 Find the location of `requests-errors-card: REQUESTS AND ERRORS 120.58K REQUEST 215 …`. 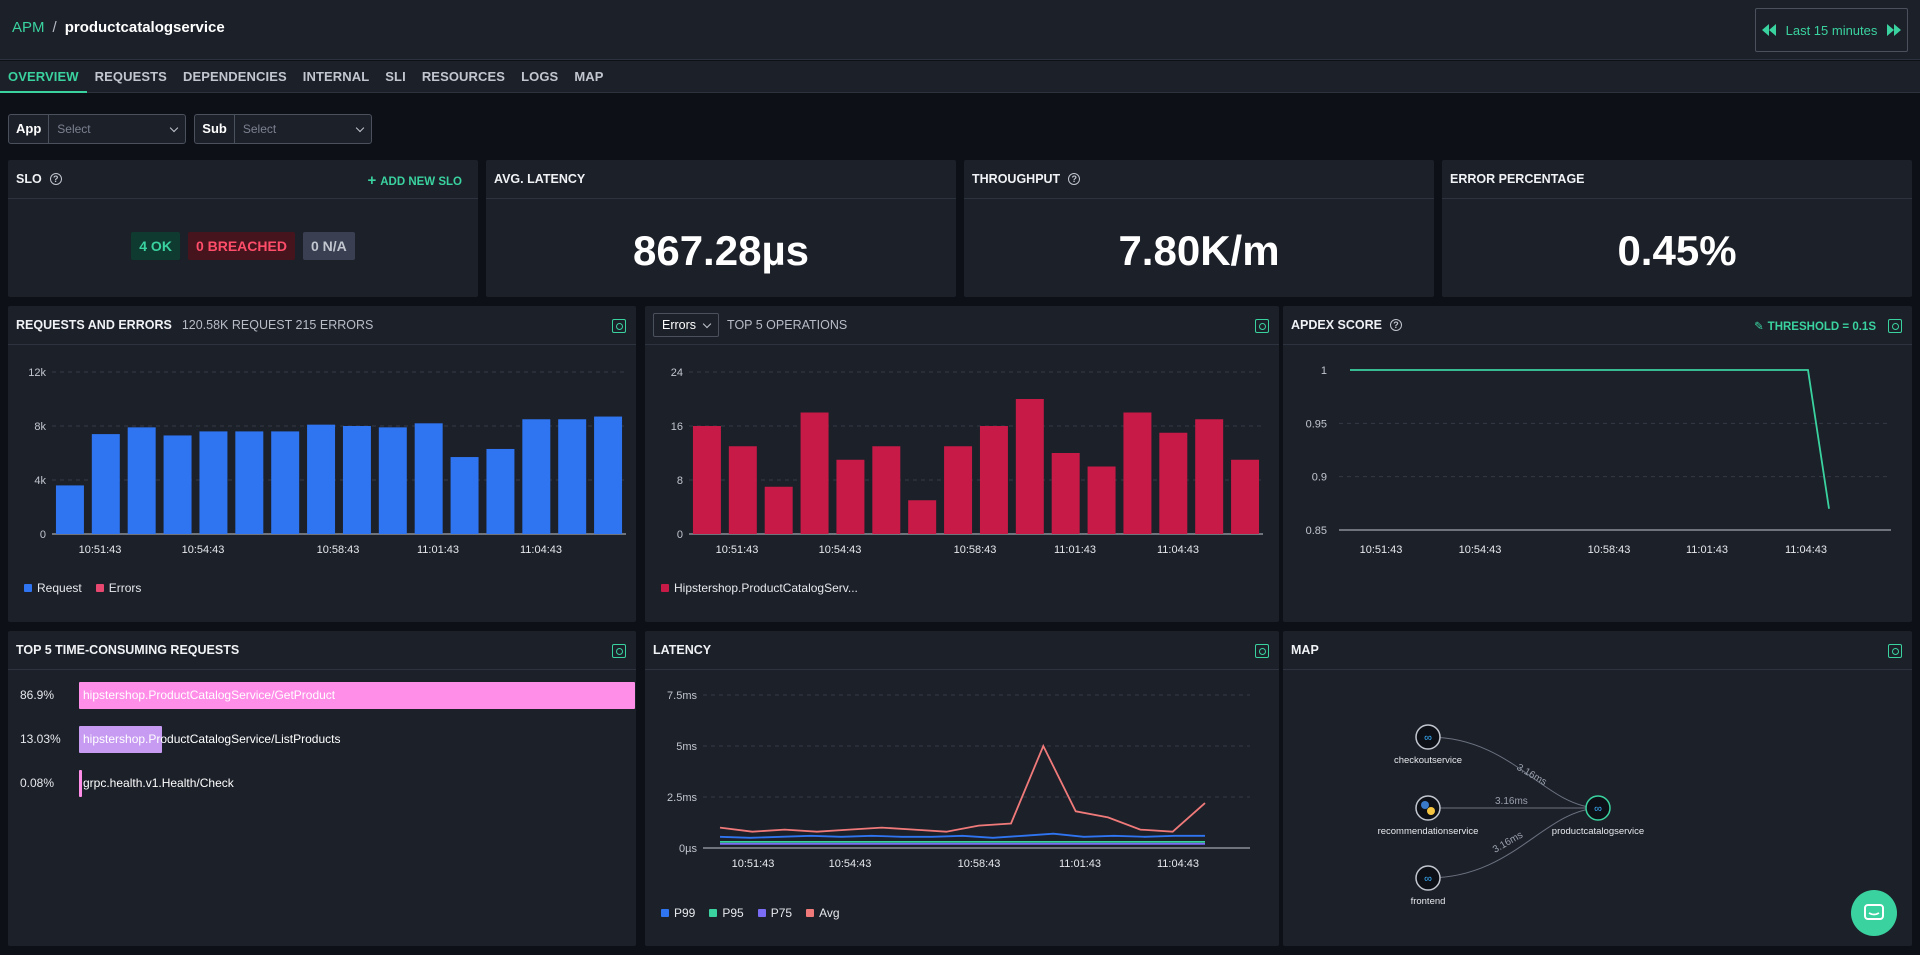

requests-errors-card: REQUESTS AND ERRORS 120.58K REQUEST 215 … is located at coordinates (322, 464).